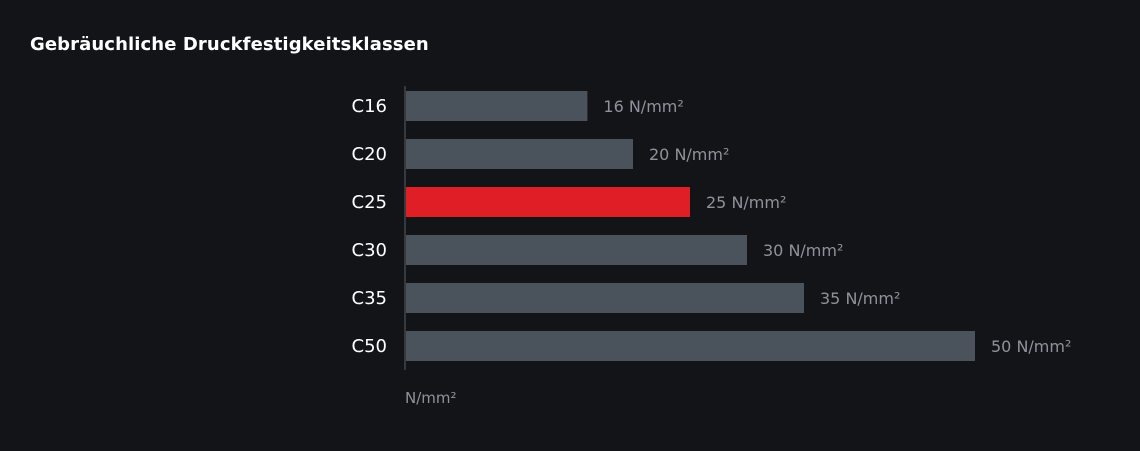 The width and height of the screenshot is (1140, 451). What do you see at coordinates (548, 202) in the screenshot?
I see `bar-c25` at bounding box center [548, 202].